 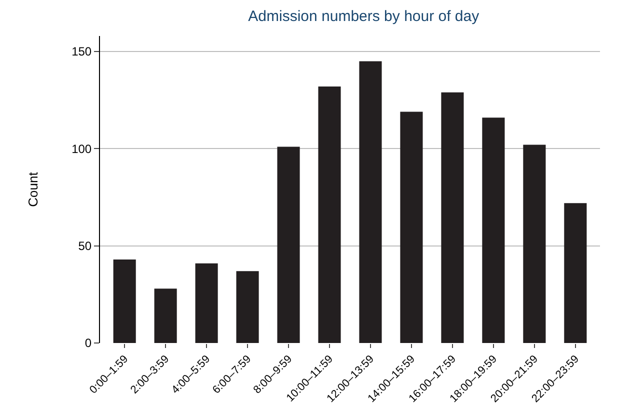 What do you see at coordinates (364, 16) in the screenshot?
I see `chart-title: Admission numbers by hour of day` at bounding box center [364, 16].